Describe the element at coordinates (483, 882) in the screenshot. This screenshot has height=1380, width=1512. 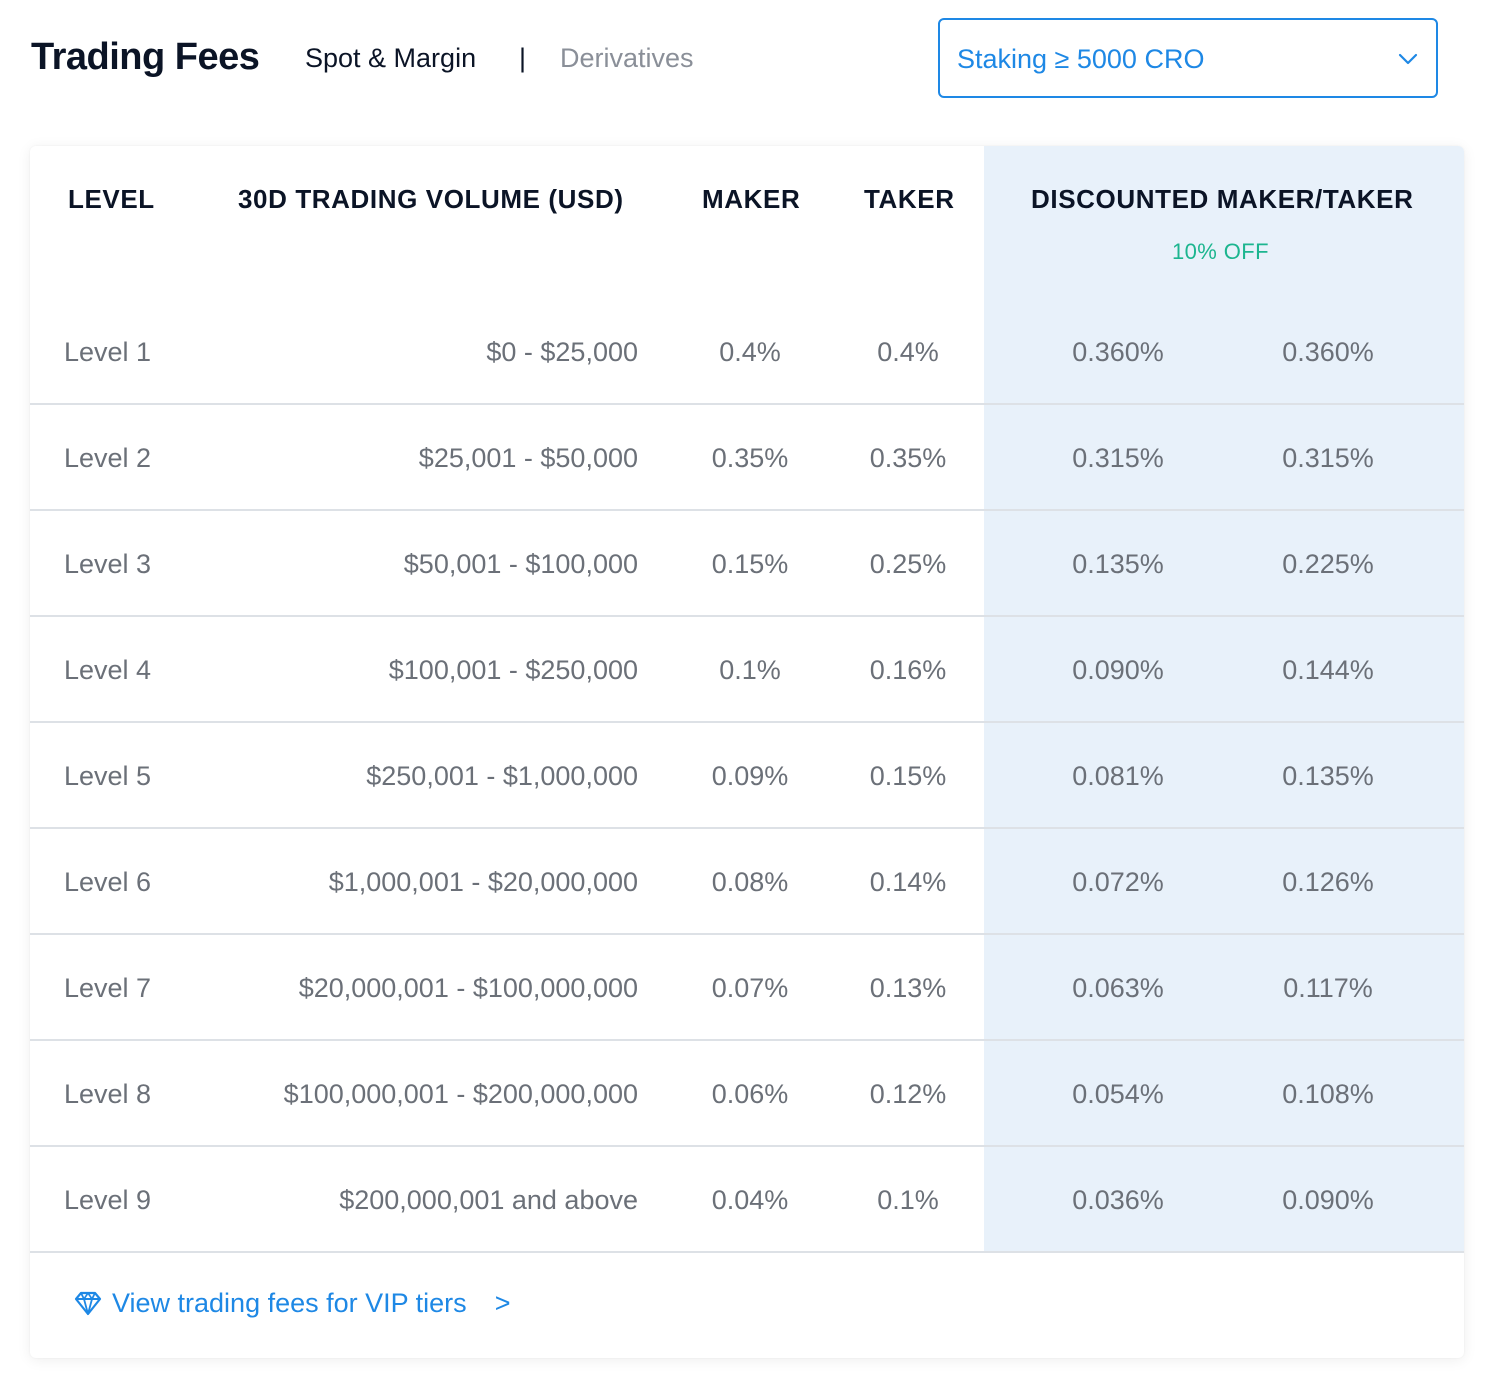
I see `cell-volume: $1,000,001 - $20,000,000` at that location.